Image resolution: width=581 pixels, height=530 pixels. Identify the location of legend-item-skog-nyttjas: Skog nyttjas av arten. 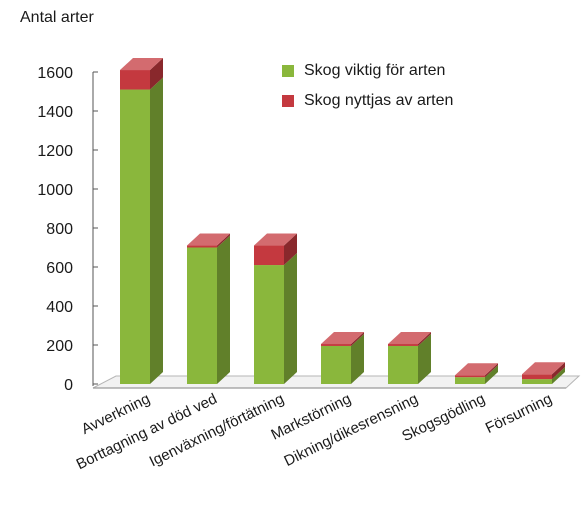
(367, 101).